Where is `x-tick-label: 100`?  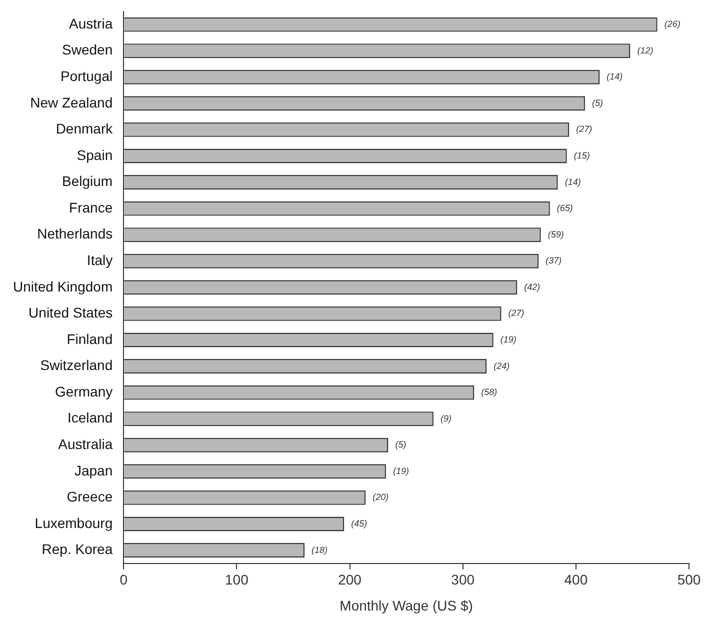 x-tick-label: 100 is located at coordinates (237, 580).